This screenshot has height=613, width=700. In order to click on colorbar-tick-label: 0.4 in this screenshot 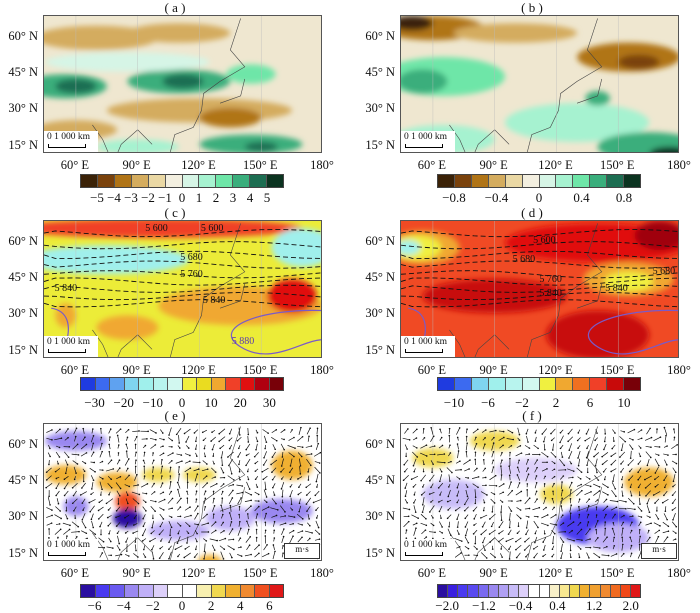, I will do `click(557, 605)`.